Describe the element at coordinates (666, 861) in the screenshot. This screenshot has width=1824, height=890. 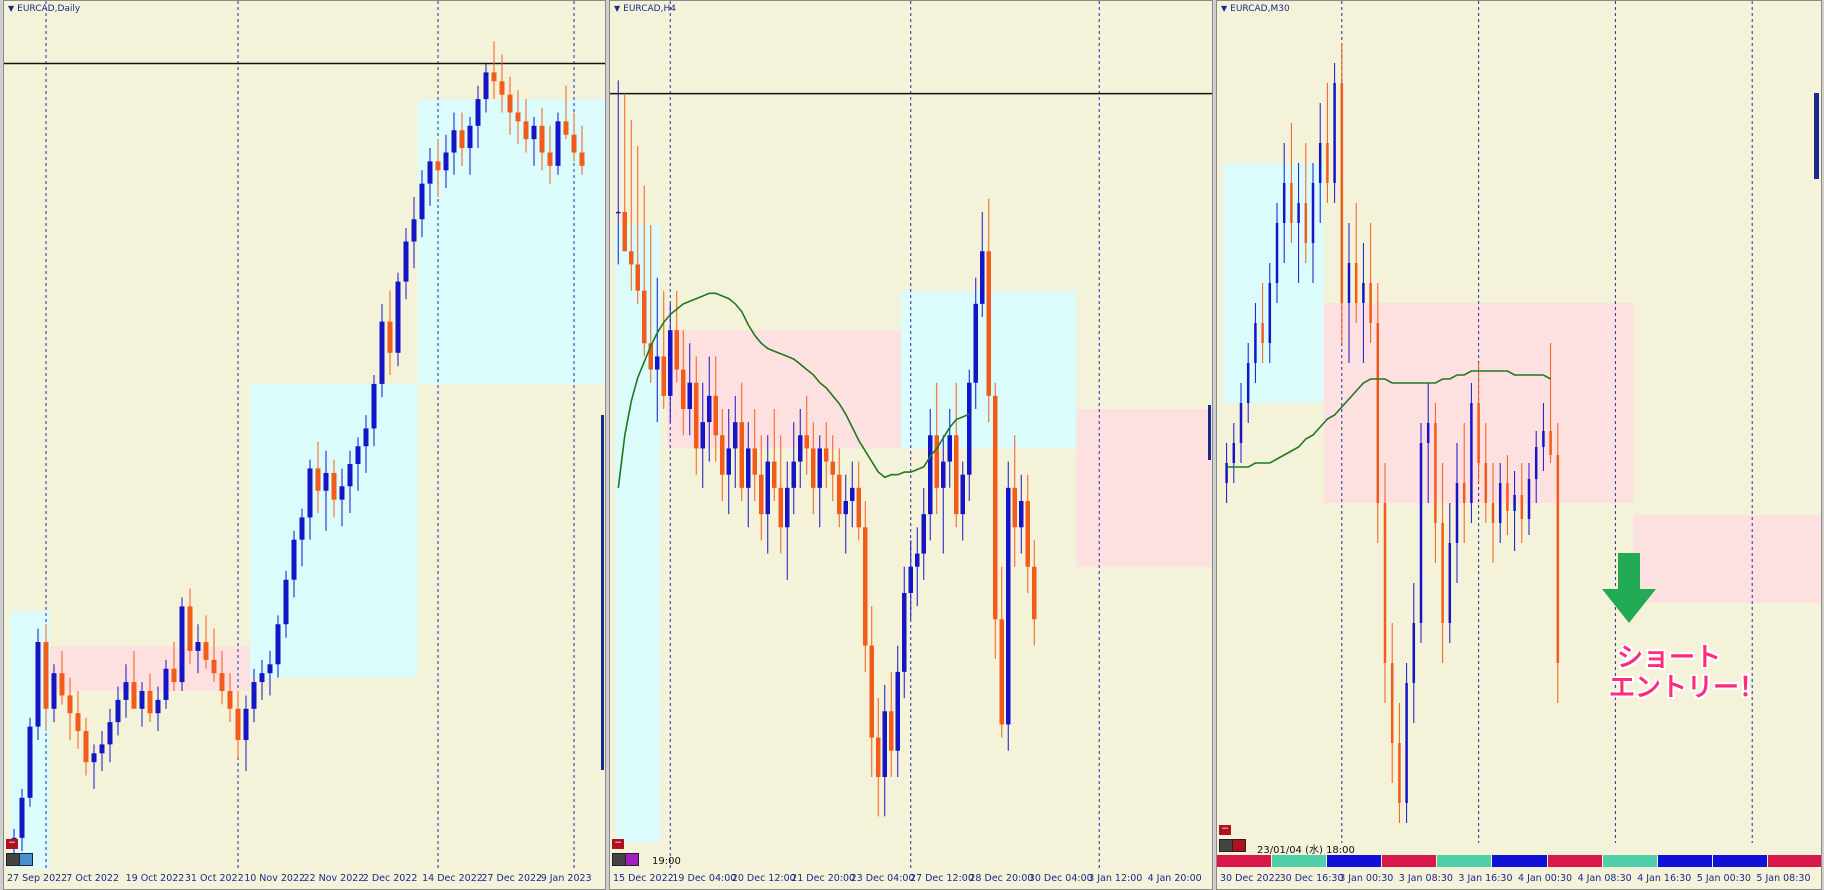
I see `candle-countdown: 19:00` at that location.